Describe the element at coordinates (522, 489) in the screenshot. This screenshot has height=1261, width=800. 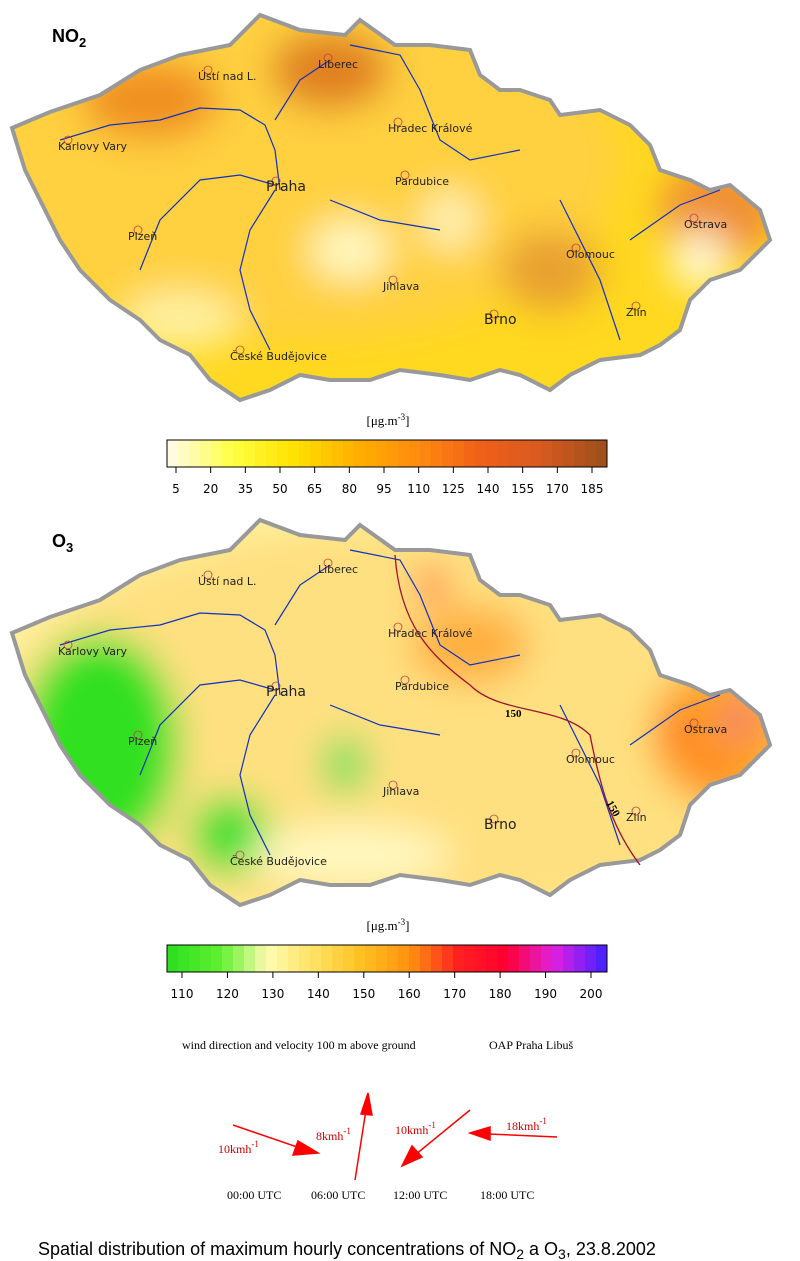
I see `colorbar-tick-label: 155` at that location.